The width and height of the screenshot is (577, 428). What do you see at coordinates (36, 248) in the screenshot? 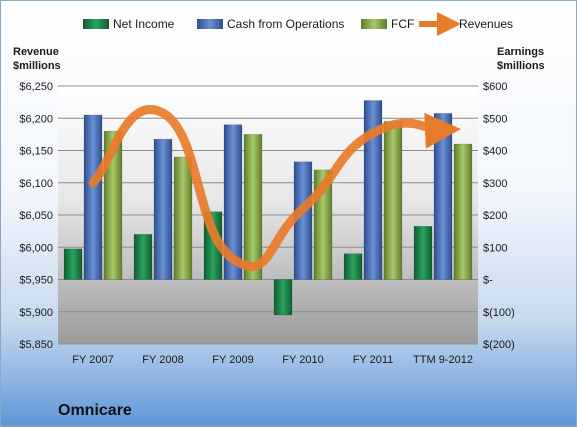
I see `left-tick-label: $6,000` at bounding box center [36, 248].